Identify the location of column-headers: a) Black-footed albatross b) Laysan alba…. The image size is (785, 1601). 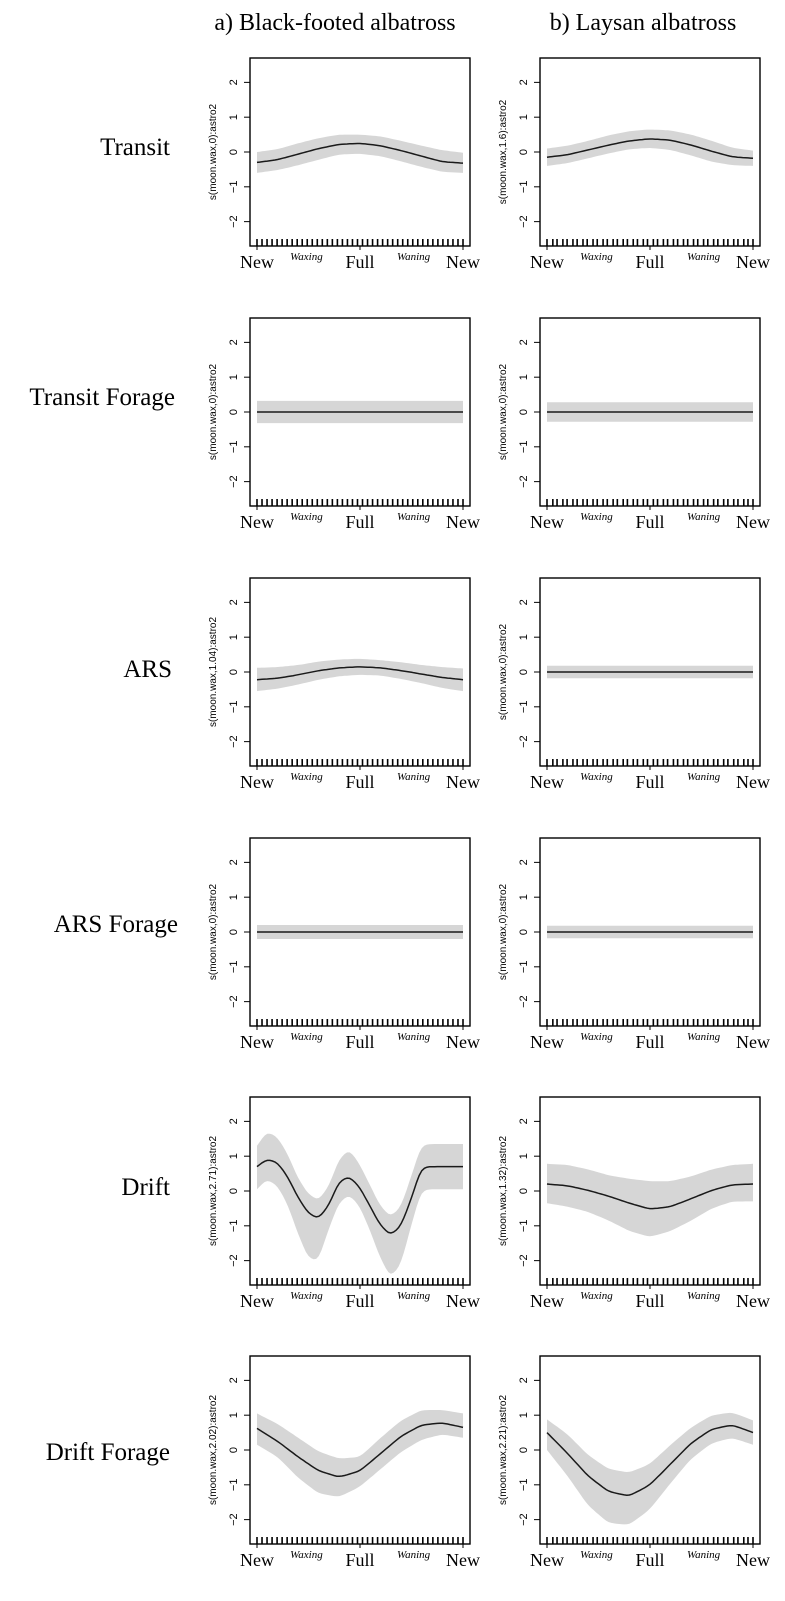
(475, 23).